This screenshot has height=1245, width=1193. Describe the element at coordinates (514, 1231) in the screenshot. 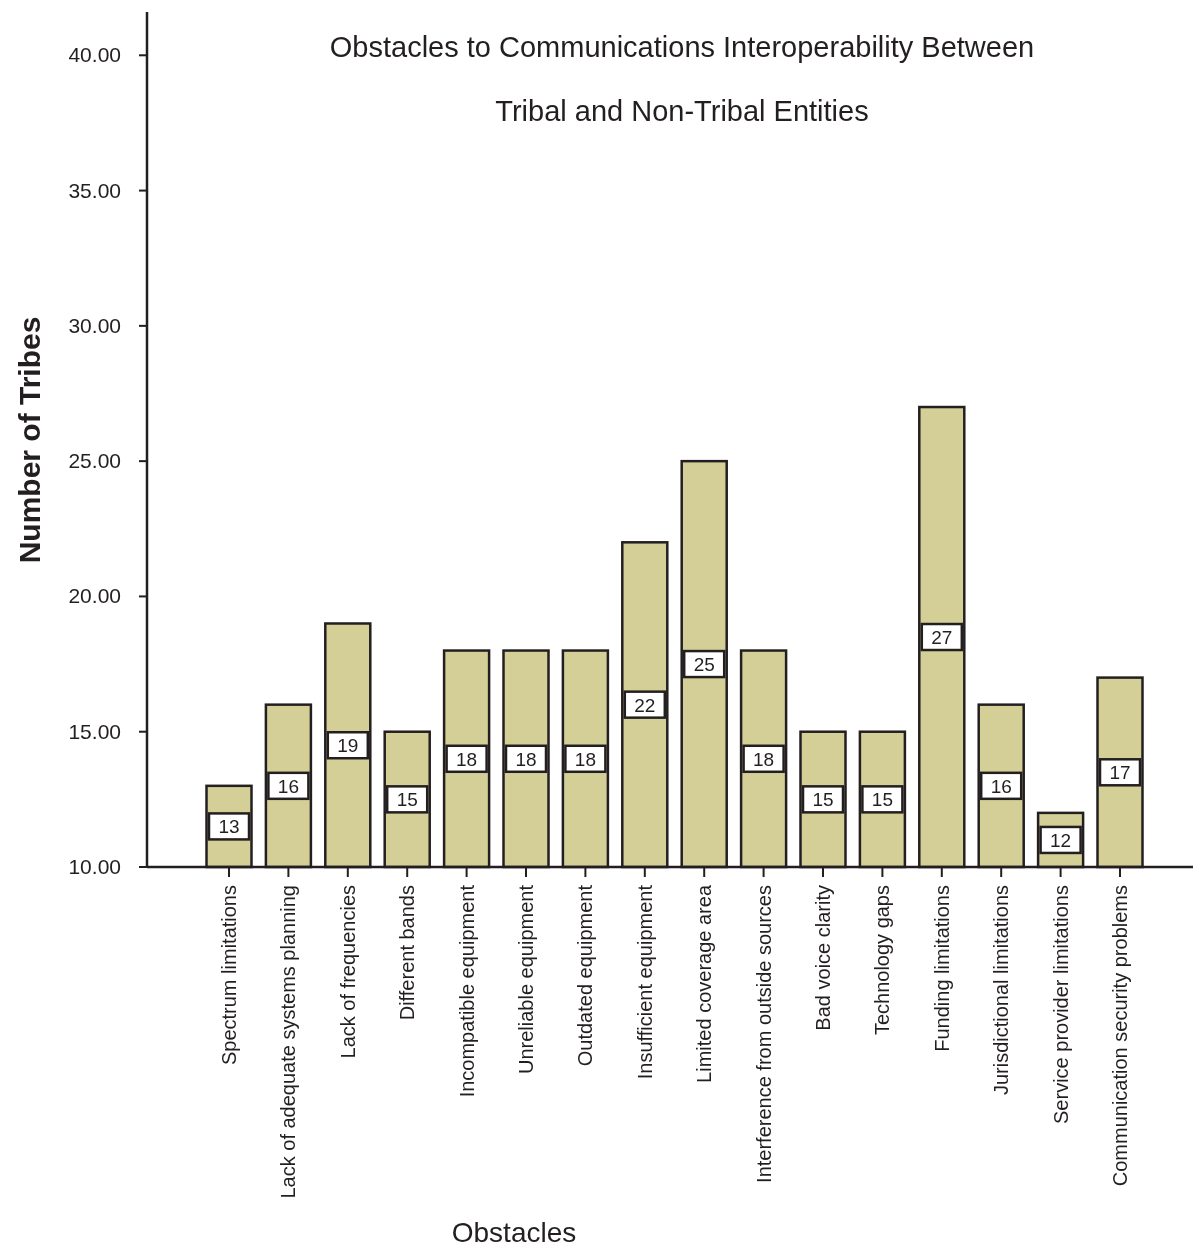

I see `x-axis-title: Obstacles` at that location.